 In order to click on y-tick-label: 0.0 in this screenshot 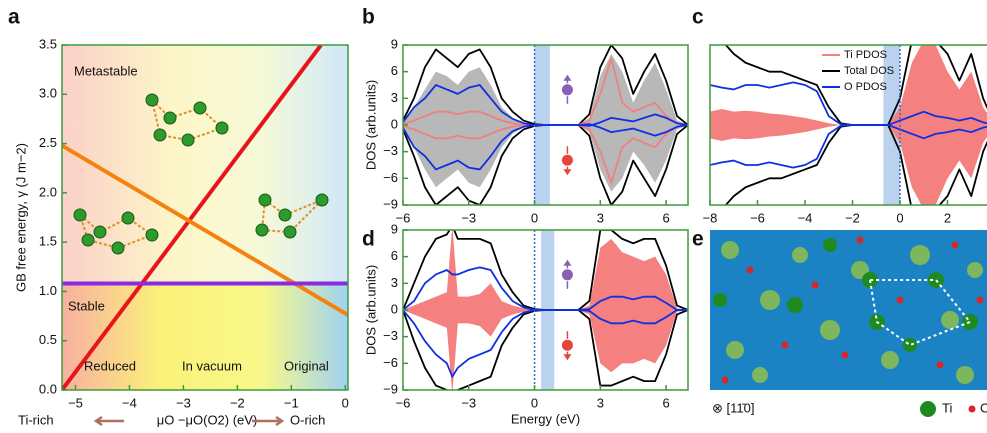, I will do `click(48, 388)`.